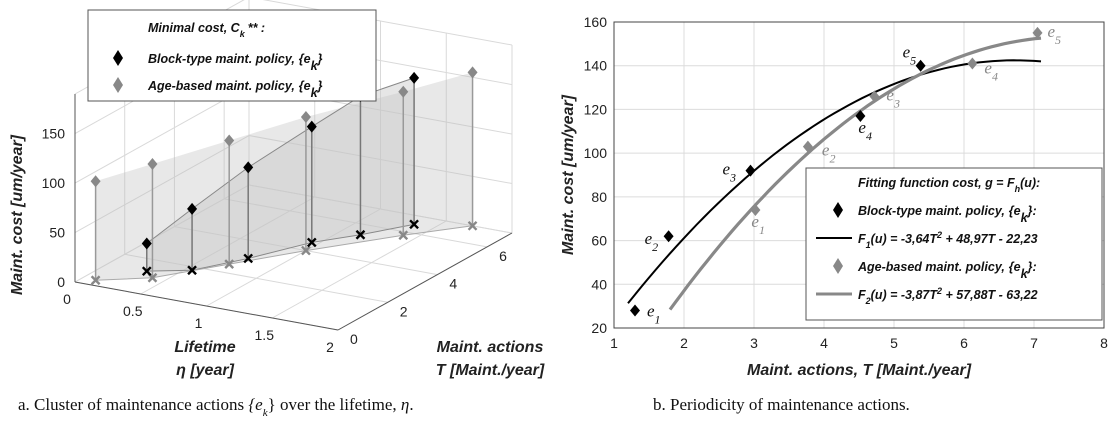  Describe the element at coordinates (654, 314) in the screenshot. I see `block-type-point-label: e1` at that location.